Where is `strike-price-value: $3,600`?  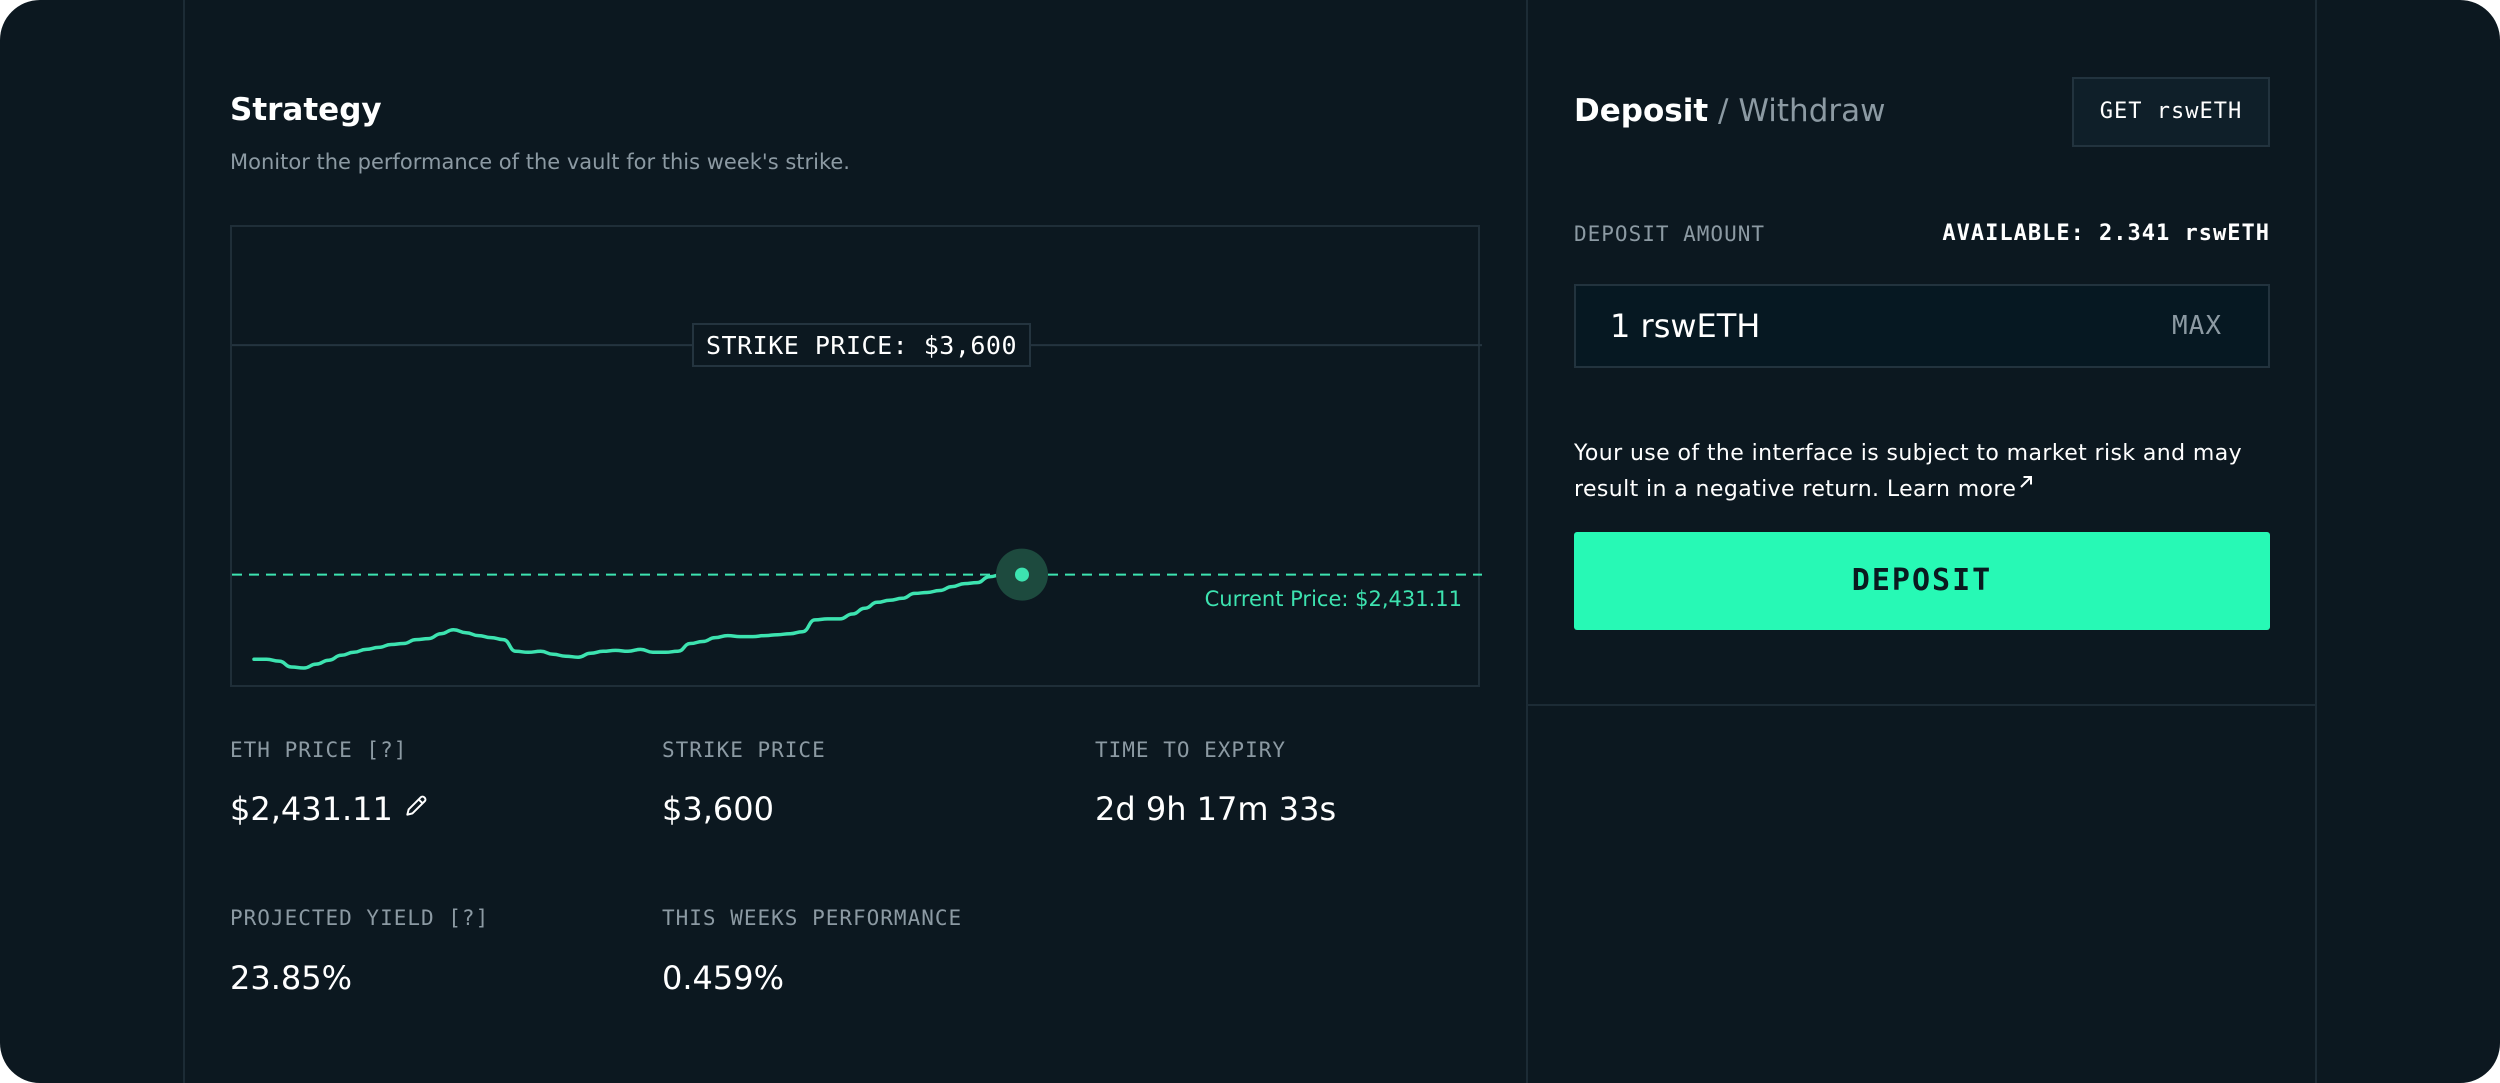
strike-price-value: $3,600 is located at coordinates (718, 809).